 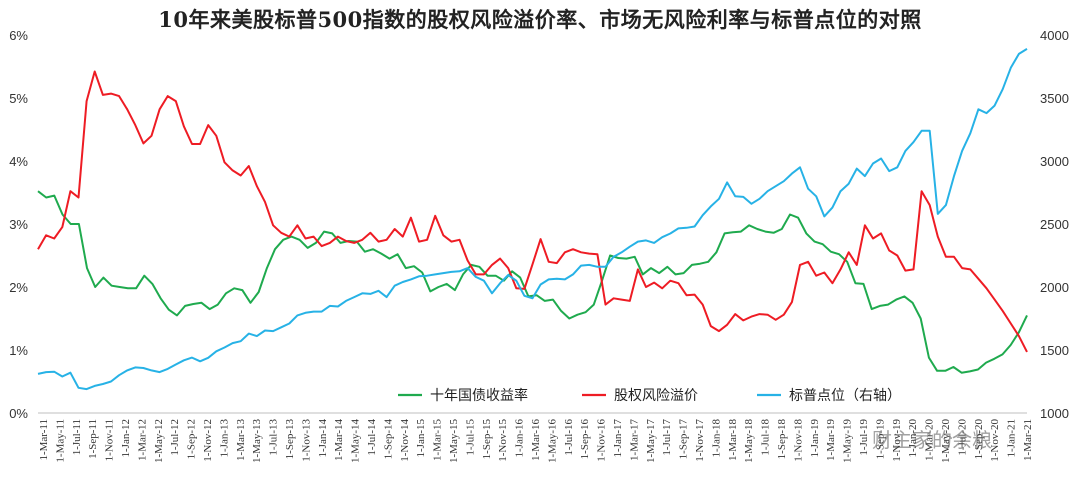 I want to click on x-tick-label: 1-Jan-16, so click(x=520, y=438).